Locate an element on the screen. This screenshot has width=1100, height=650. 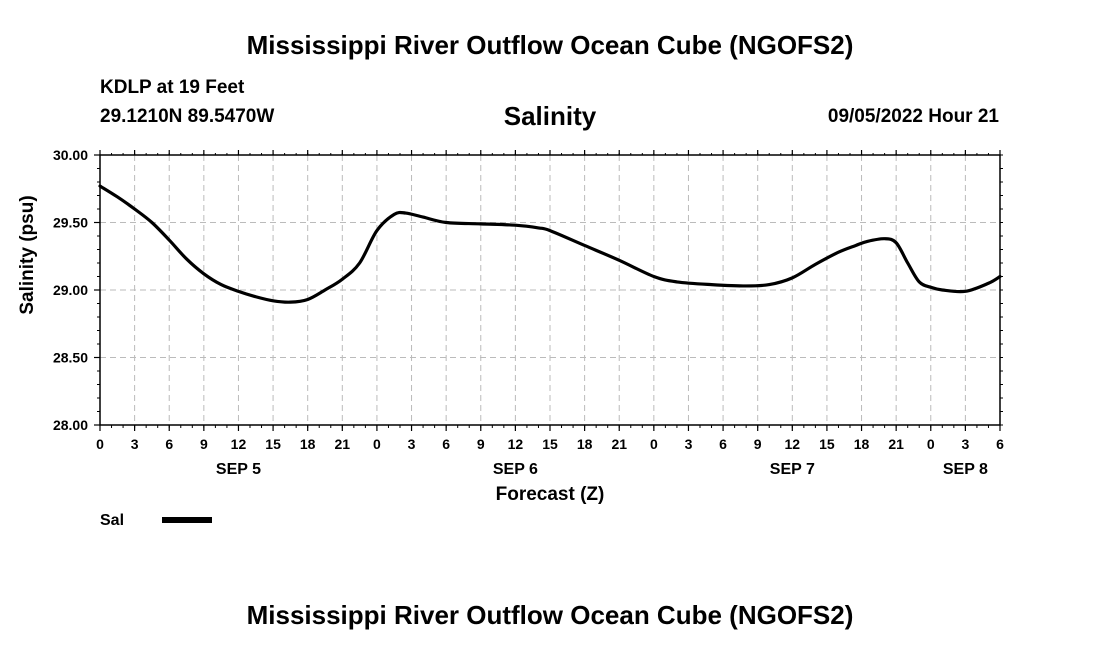
station-coordinates: 29.1210N 89.5470W is located at coordinates (187, 116).